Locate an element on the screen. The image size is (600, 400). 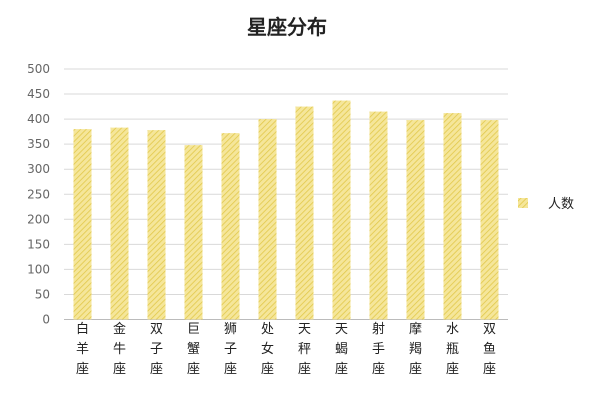
x-tick-char: 蟹 is located at coordinates (193, 349).